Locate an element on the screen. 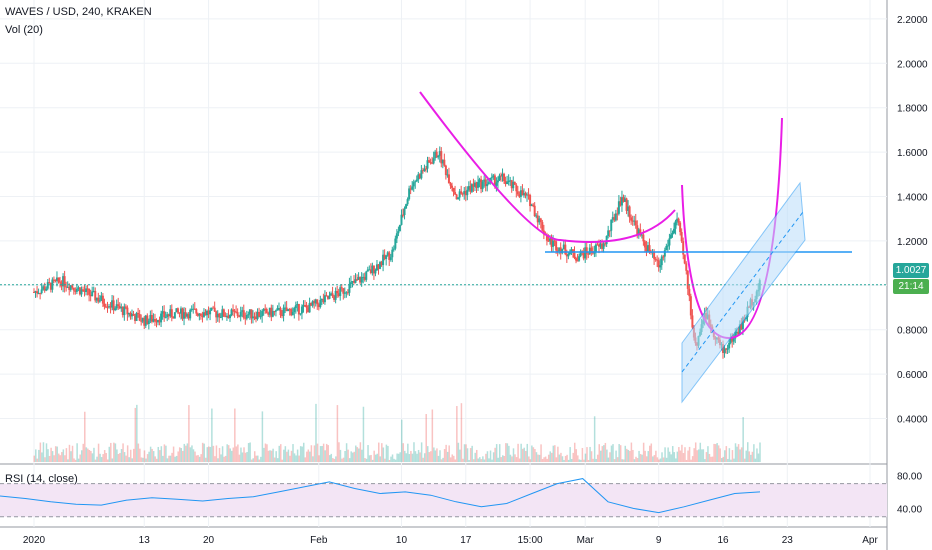  price-axis-label: 2.2000 is located at coordinates (912, 20).